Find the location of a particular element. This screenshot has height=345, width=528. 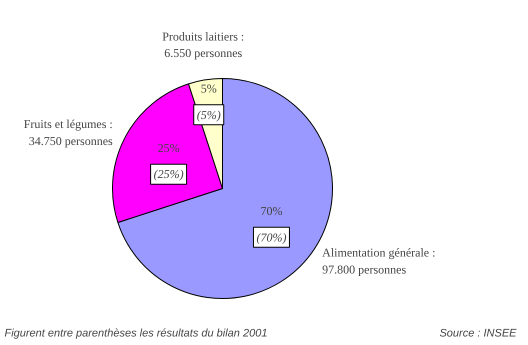

data-label: 5% (5%) is located at coordinates (208, 101).